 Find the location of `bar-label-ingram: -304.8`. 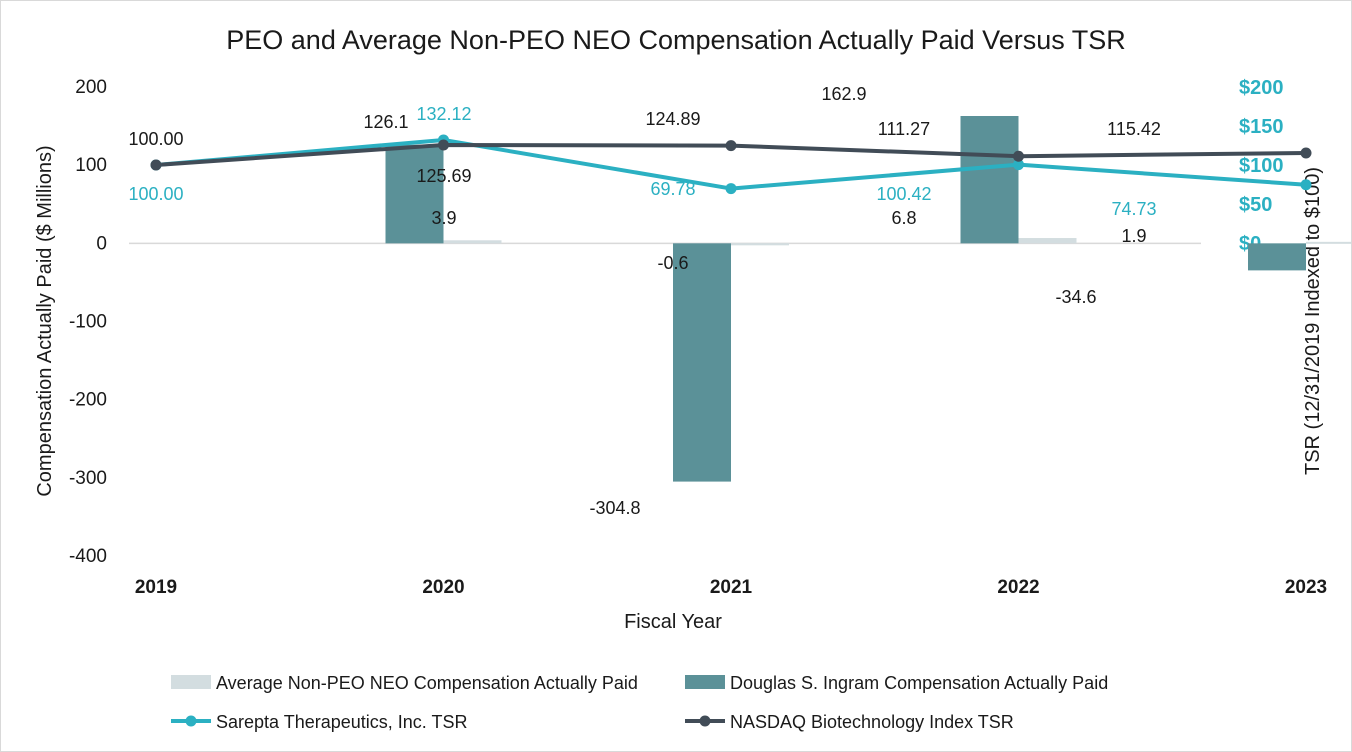

bar-label-ingram: -304.8 is located at coordinates (614, 508).